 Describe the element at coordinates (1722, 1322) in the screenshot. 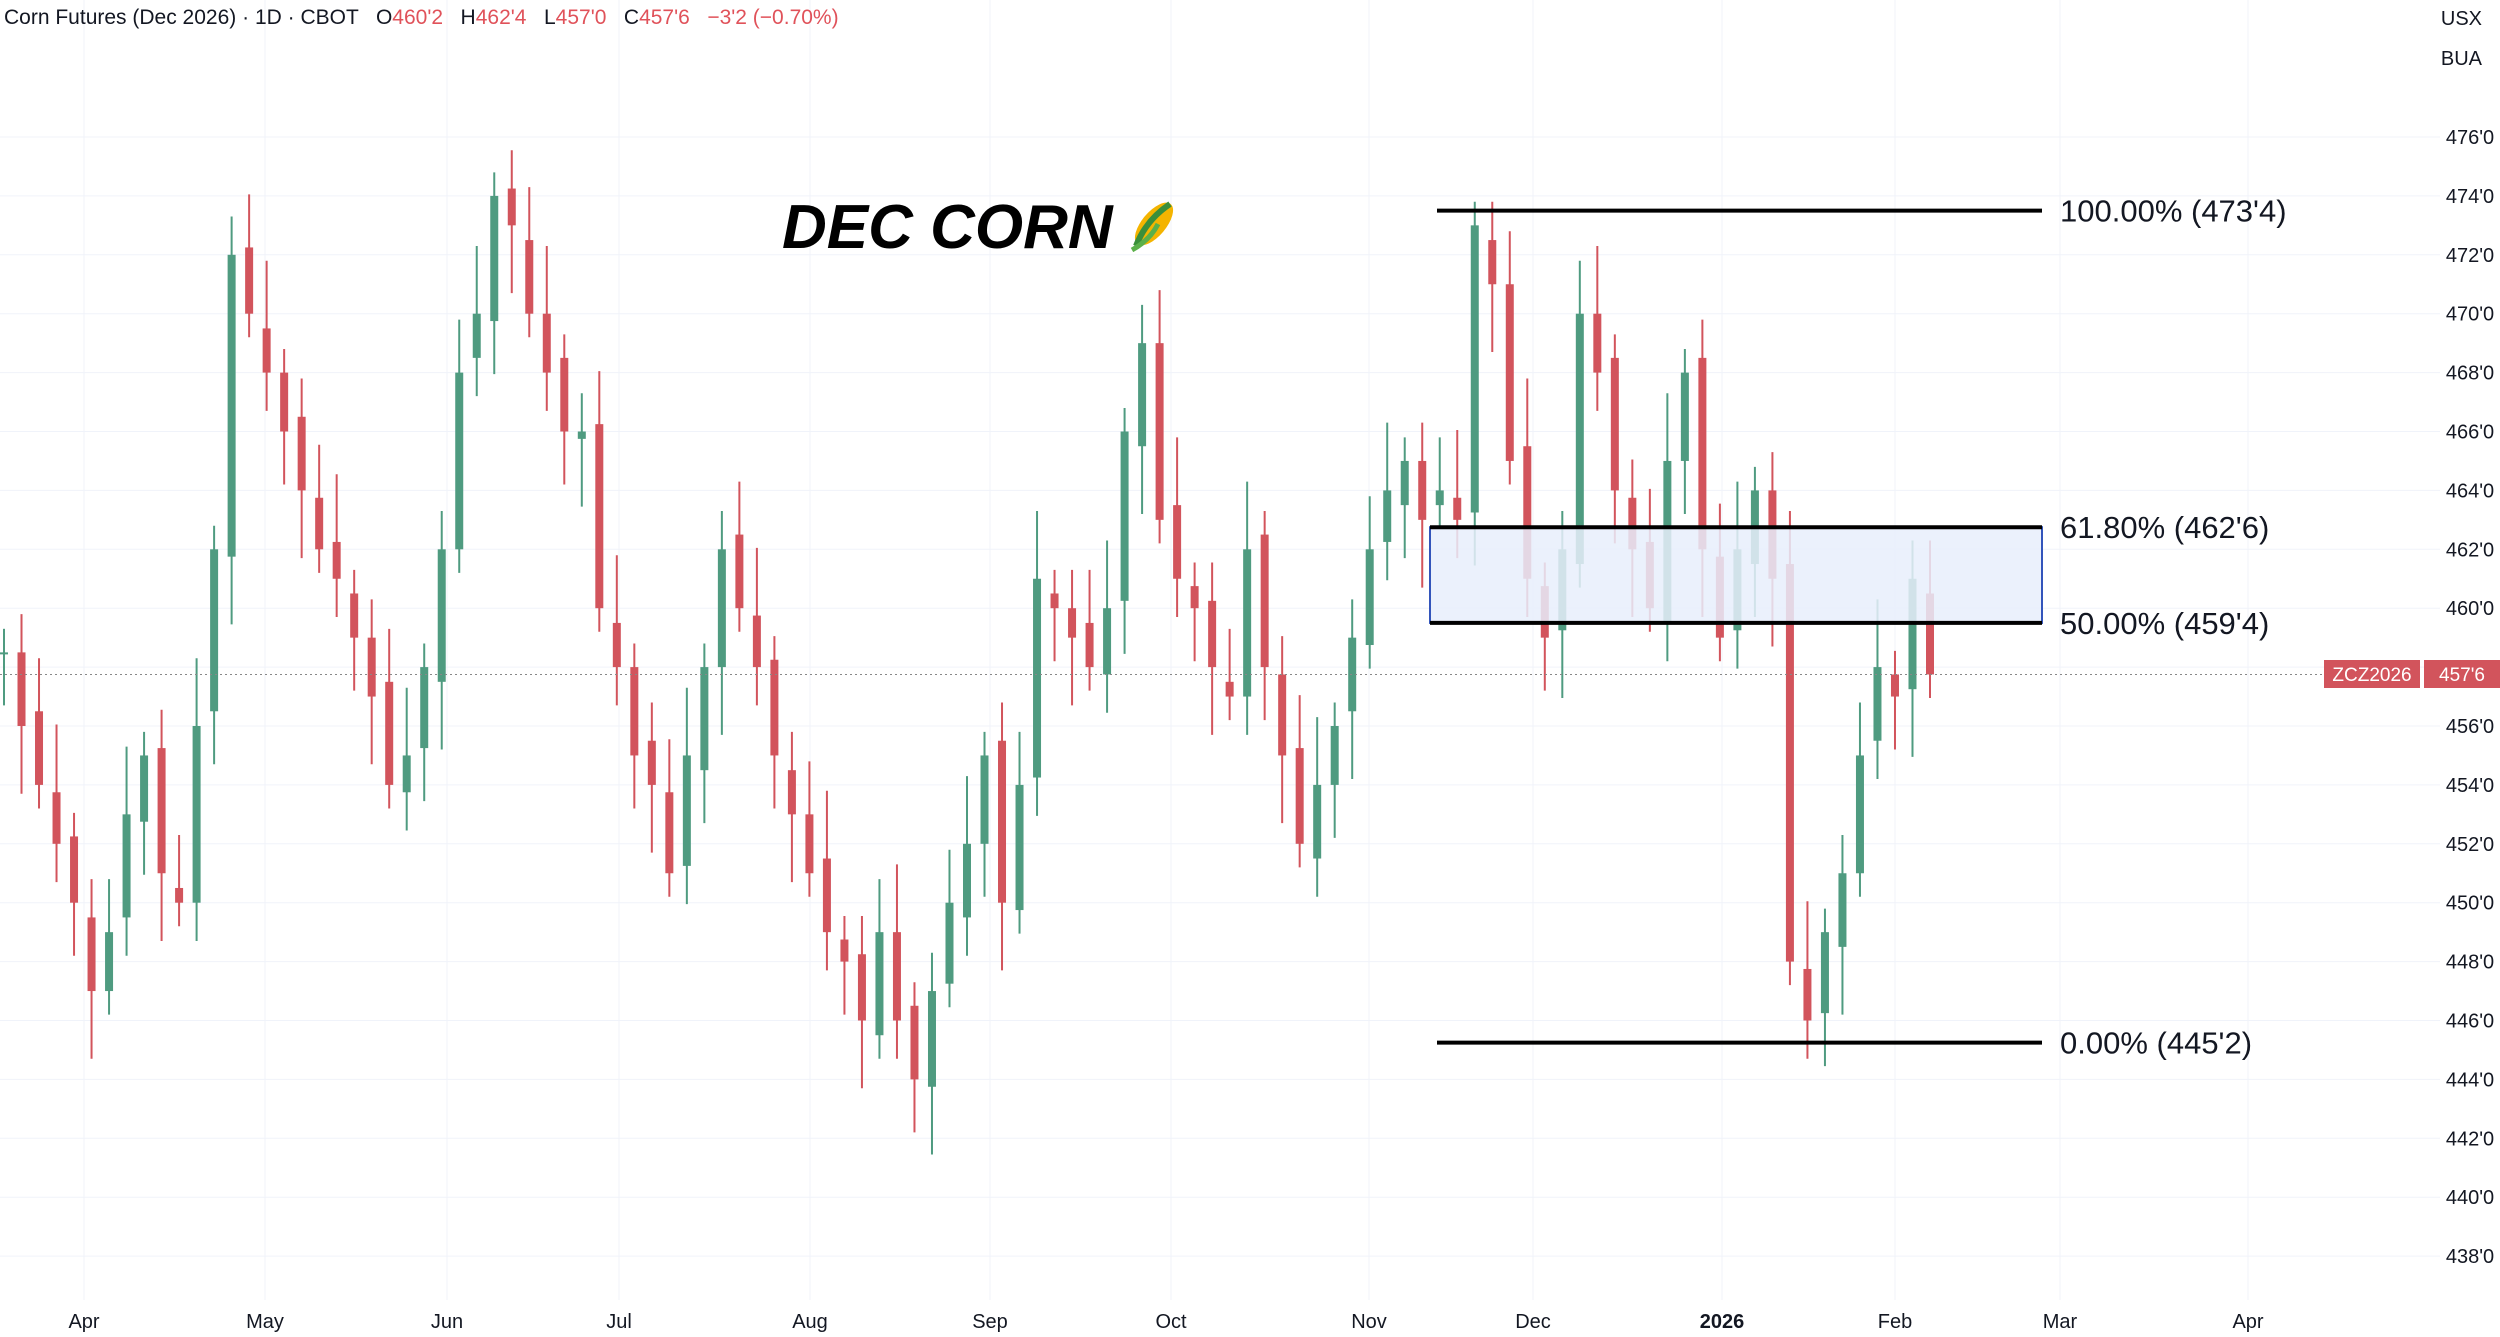

I see `x-tick-label: 2026` at that location.